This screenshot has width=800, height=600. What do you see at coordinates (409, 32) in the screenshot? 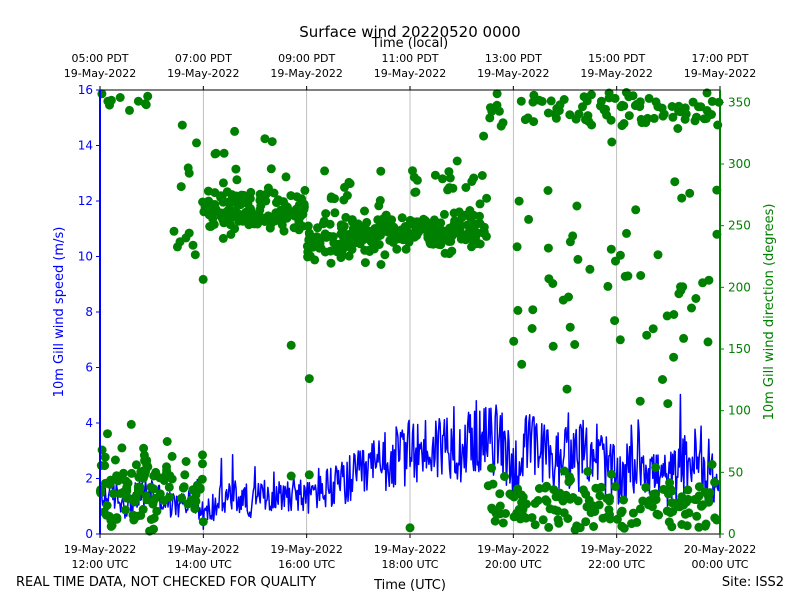
I see `chart-title: Surface wind 20220520 0000` at bounding box center [409, 32].